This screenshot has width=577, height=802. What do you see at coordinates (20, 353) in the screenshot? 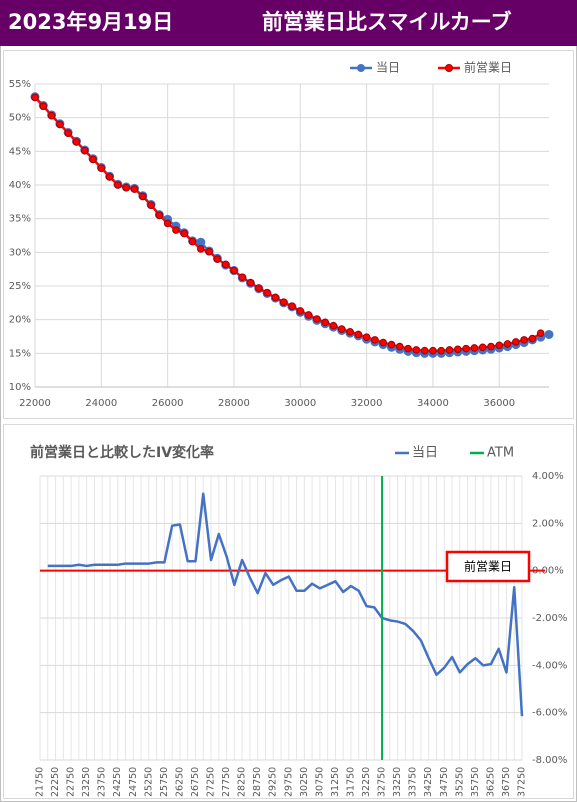
I see `y-tick-label: 15%` at bounding box center [20, 353].